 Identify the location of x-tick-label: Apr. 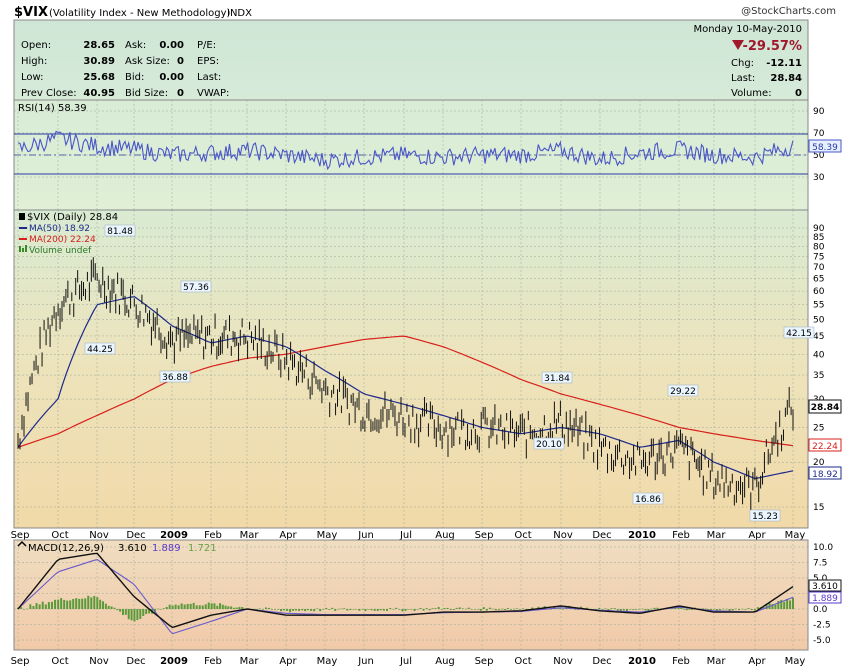
(288, 535).